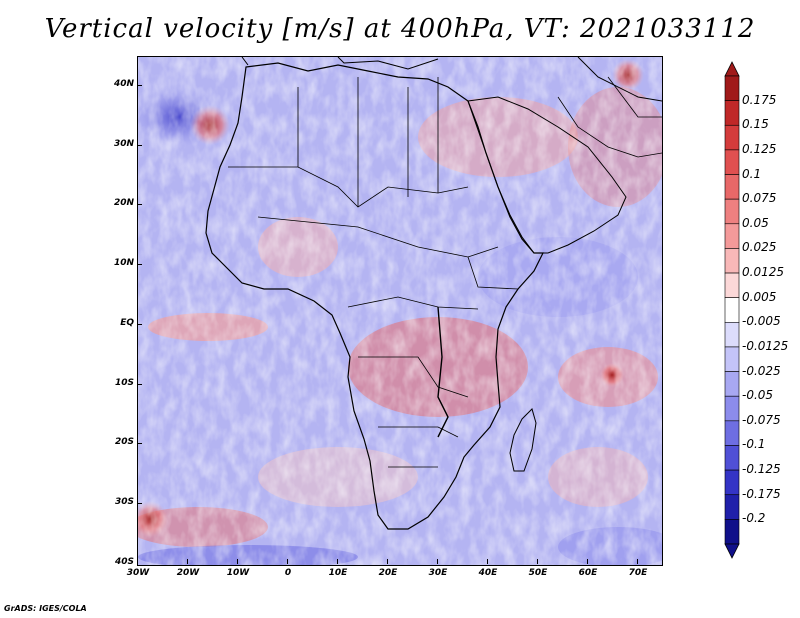 The image size is (800, 618). I want to click on colorbar-tick-label: 0.05, so click(755, 222).